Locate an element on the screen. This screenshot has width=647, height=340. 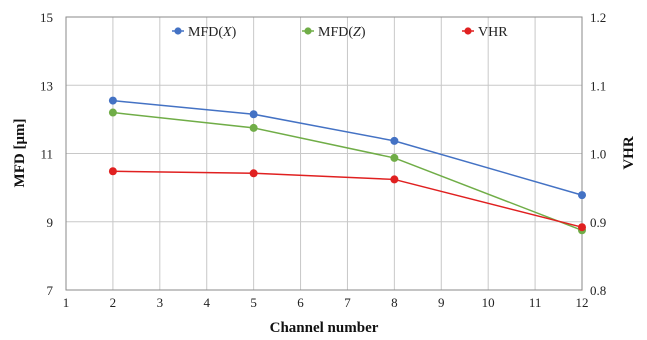
legend-label: MFD(Z) is located at coordinates (342, 32).